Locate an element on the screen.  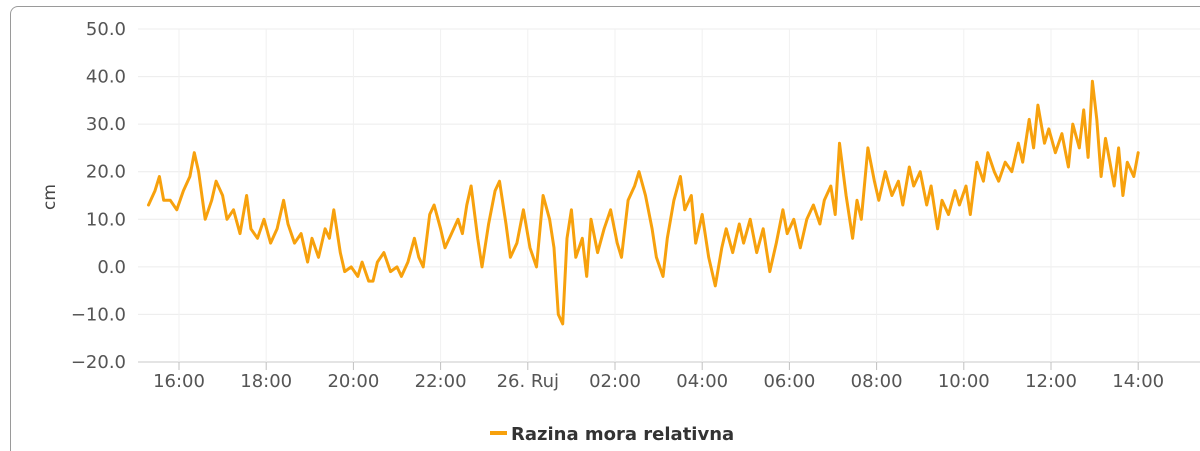
x-tick-label: 16:00 is located at coordinates (179, 381).